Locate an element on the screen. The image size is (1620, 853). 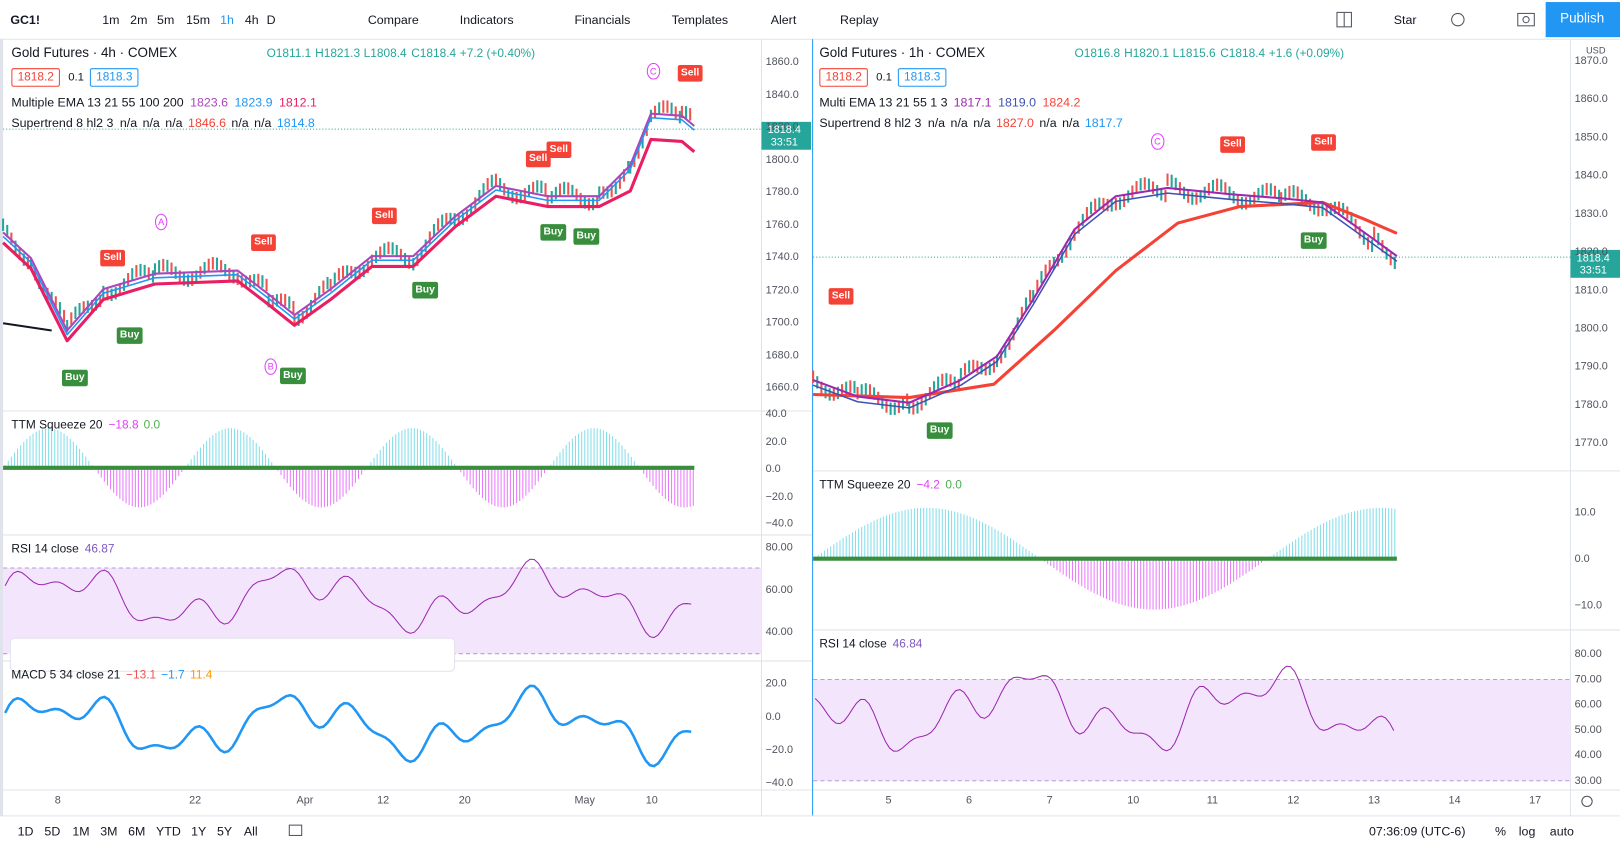
action: Indicators is located at coordinates (486, 19).